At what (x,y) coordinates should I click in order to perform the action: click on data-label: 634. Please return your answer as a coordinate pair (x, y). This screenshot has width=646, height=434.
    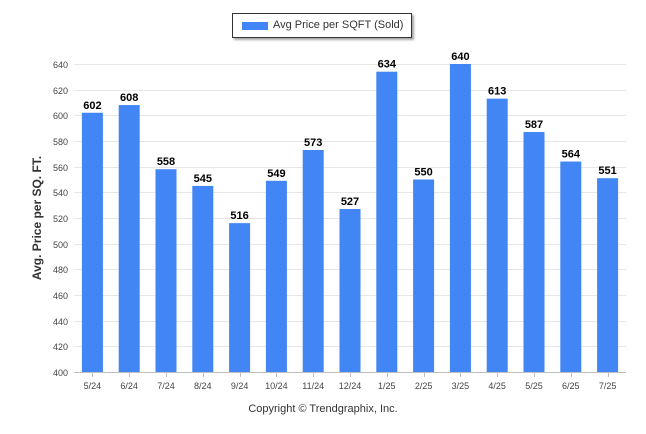
    Looking at the image, I should click on (387, 65).